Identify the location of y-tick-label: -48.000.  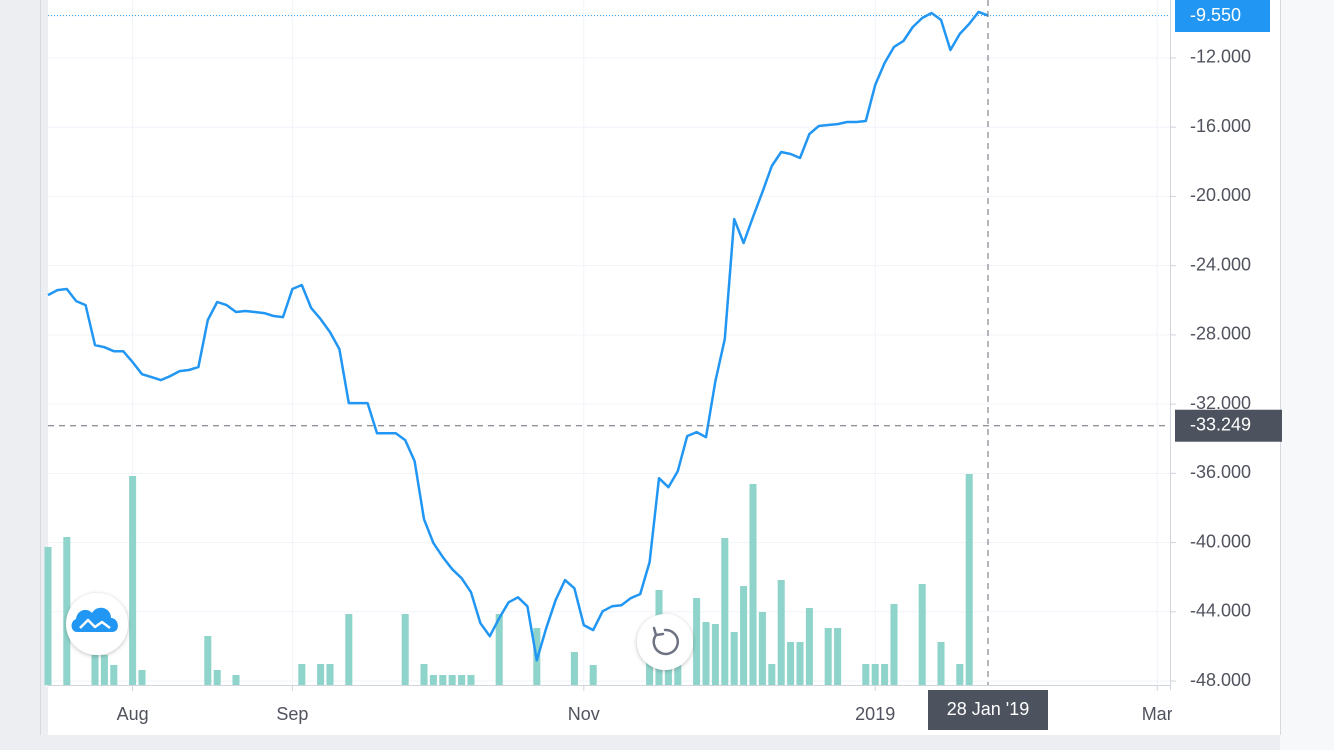
(1220, 680).